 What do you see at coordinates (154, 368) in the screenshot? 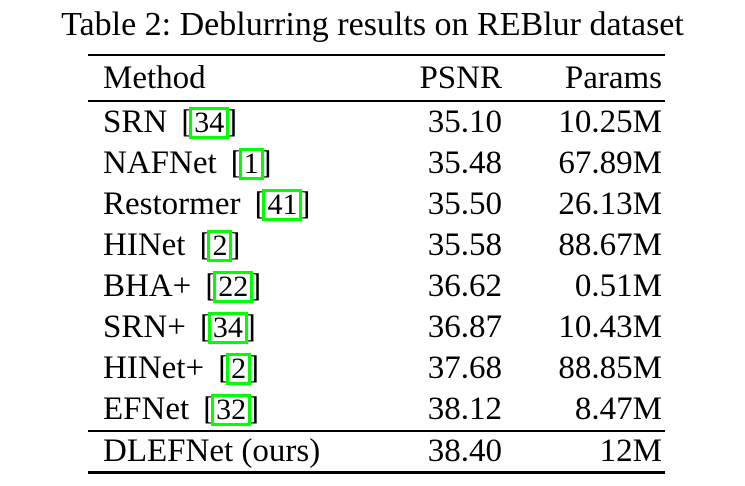
I see `method-name: HINet+` at bounding box center [154, 368].